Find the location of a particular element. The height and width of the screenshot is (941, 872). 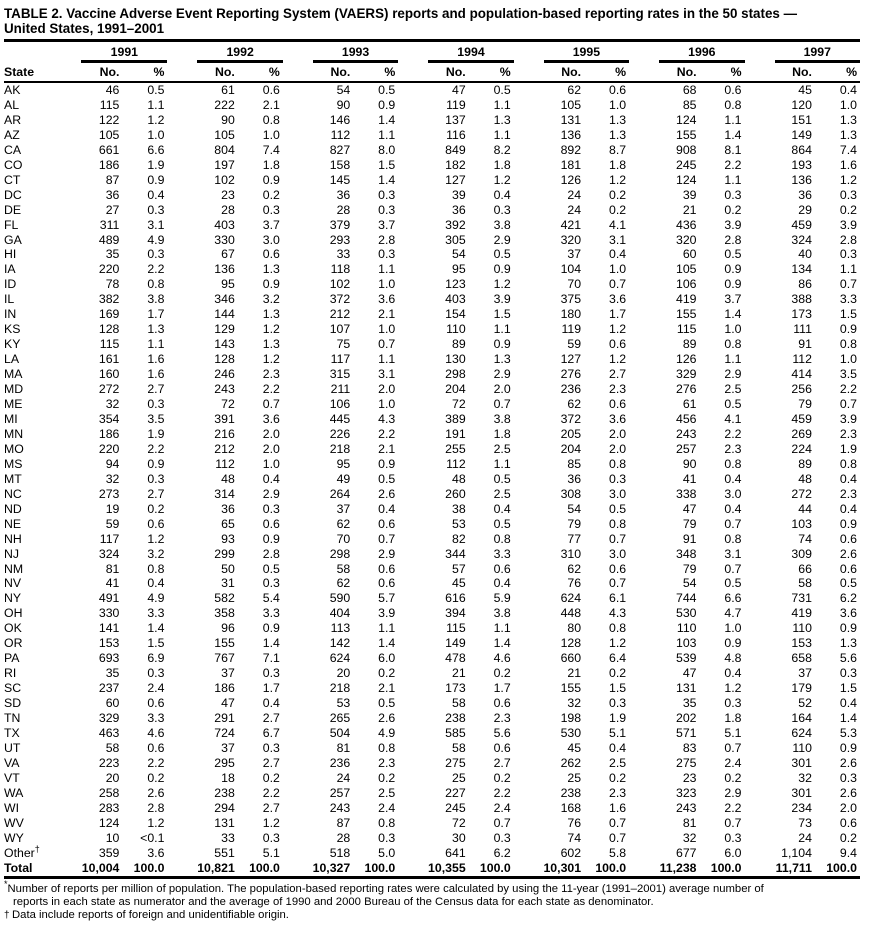

count-cell: 551 is located at coordinates (224, 852).